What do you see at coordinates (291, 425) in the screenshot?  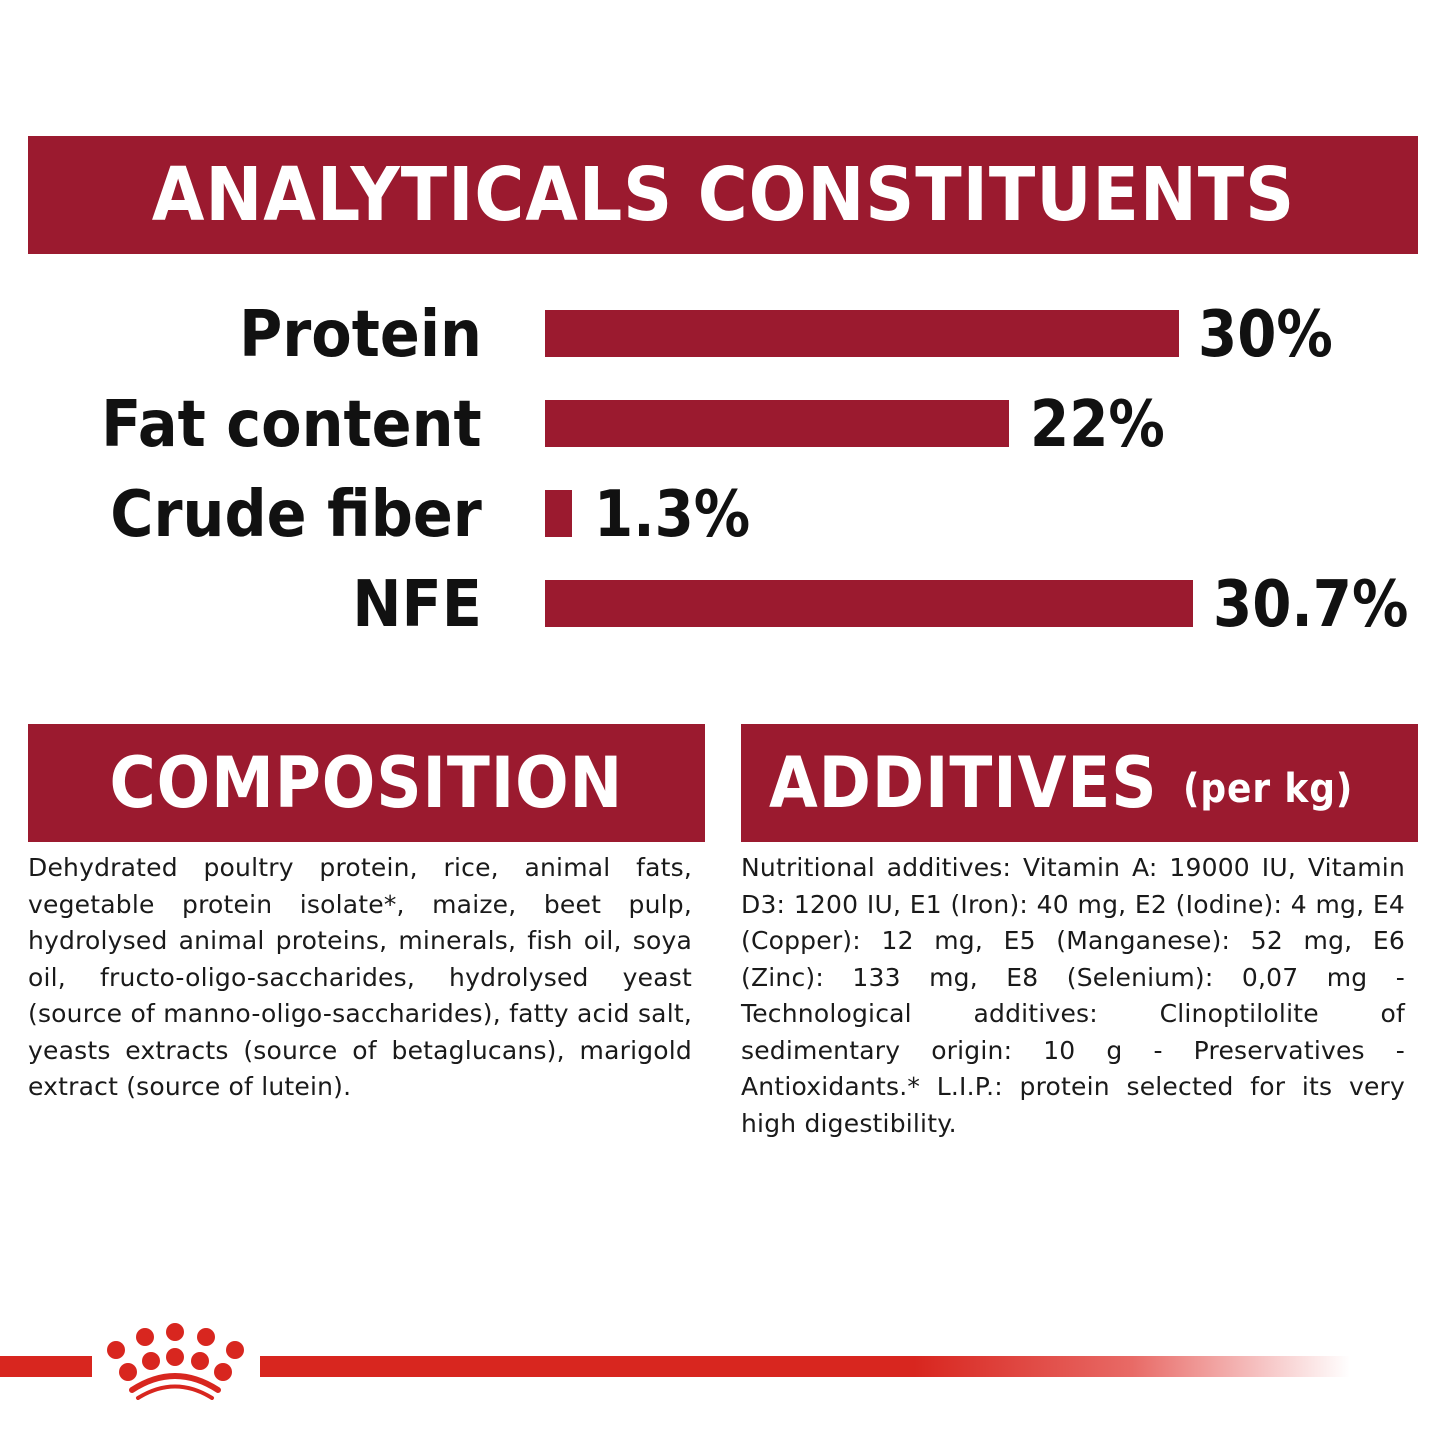 I see `row-label: Fat content` at bounding box center [291, 425].